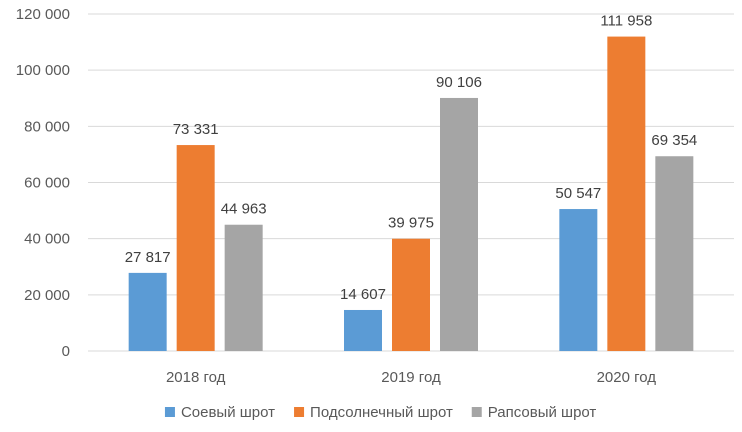  What do you see at coordinates (47, 126) in the screenshot?
I see `y-tick-label: 80 000` at bounding box center [47, 126].